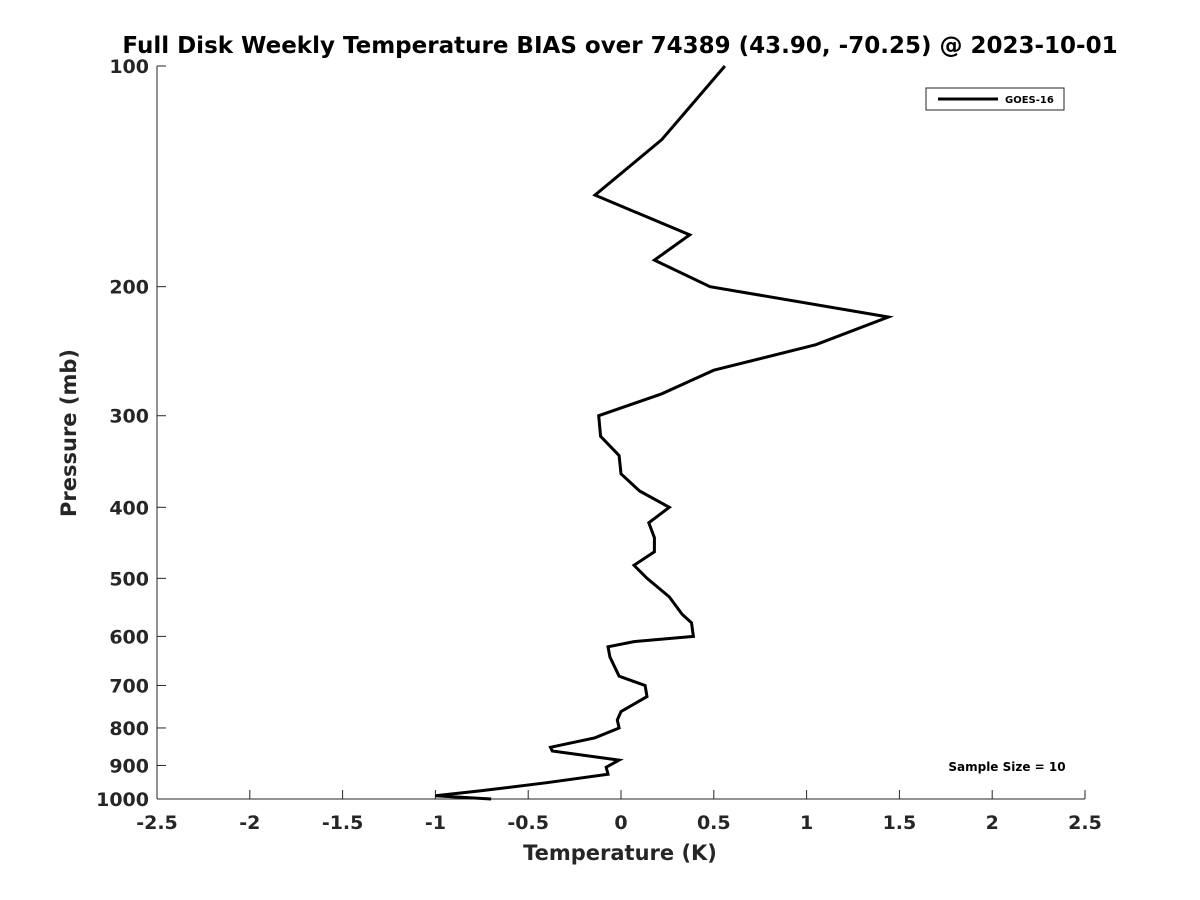 The image size is (1200, 900). Describe the element at coordinates (249, 823) in the screenshot. I see `x-tick-label: -2` at that location.